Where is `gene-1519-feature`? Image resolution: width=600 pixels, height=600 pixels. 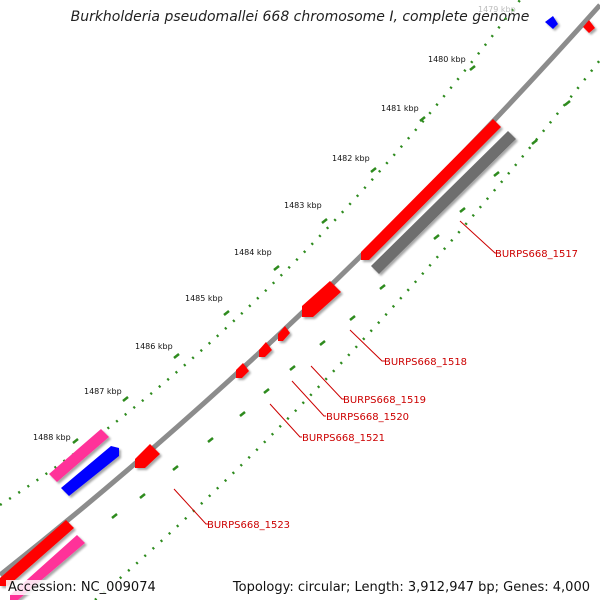 gene-1519-feature is located at coordinates (284, 333).